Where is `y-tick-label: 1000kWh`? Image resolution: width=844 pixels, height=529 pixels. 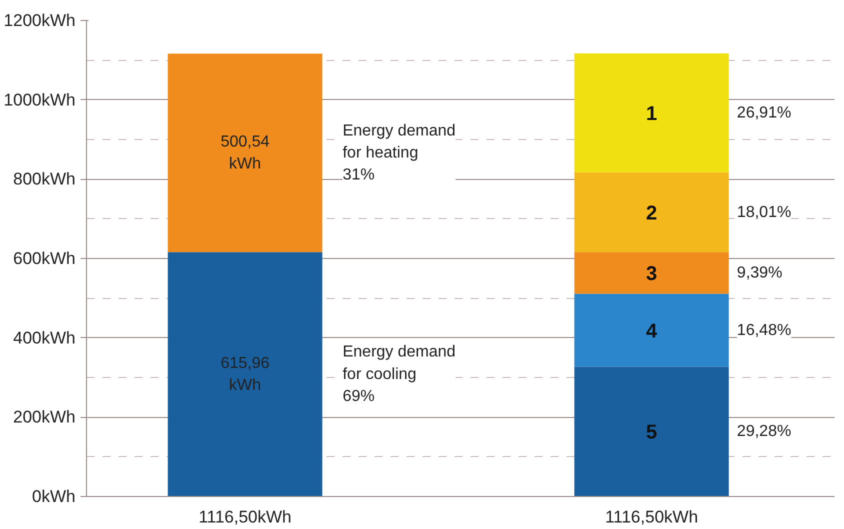 y-tick-label: 1000kWh is located at coordinates (40, 100).